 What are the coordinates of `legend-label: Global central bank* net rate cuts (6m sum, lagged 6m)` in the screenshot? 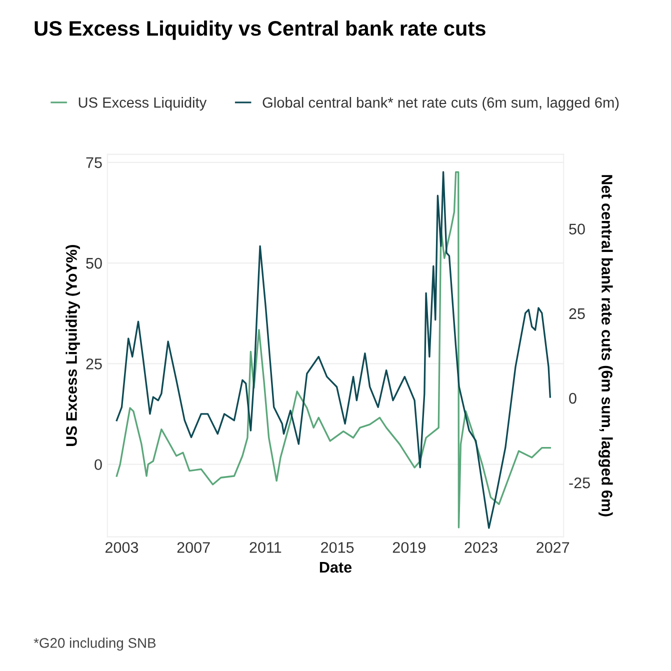 It's located at (440, 104).